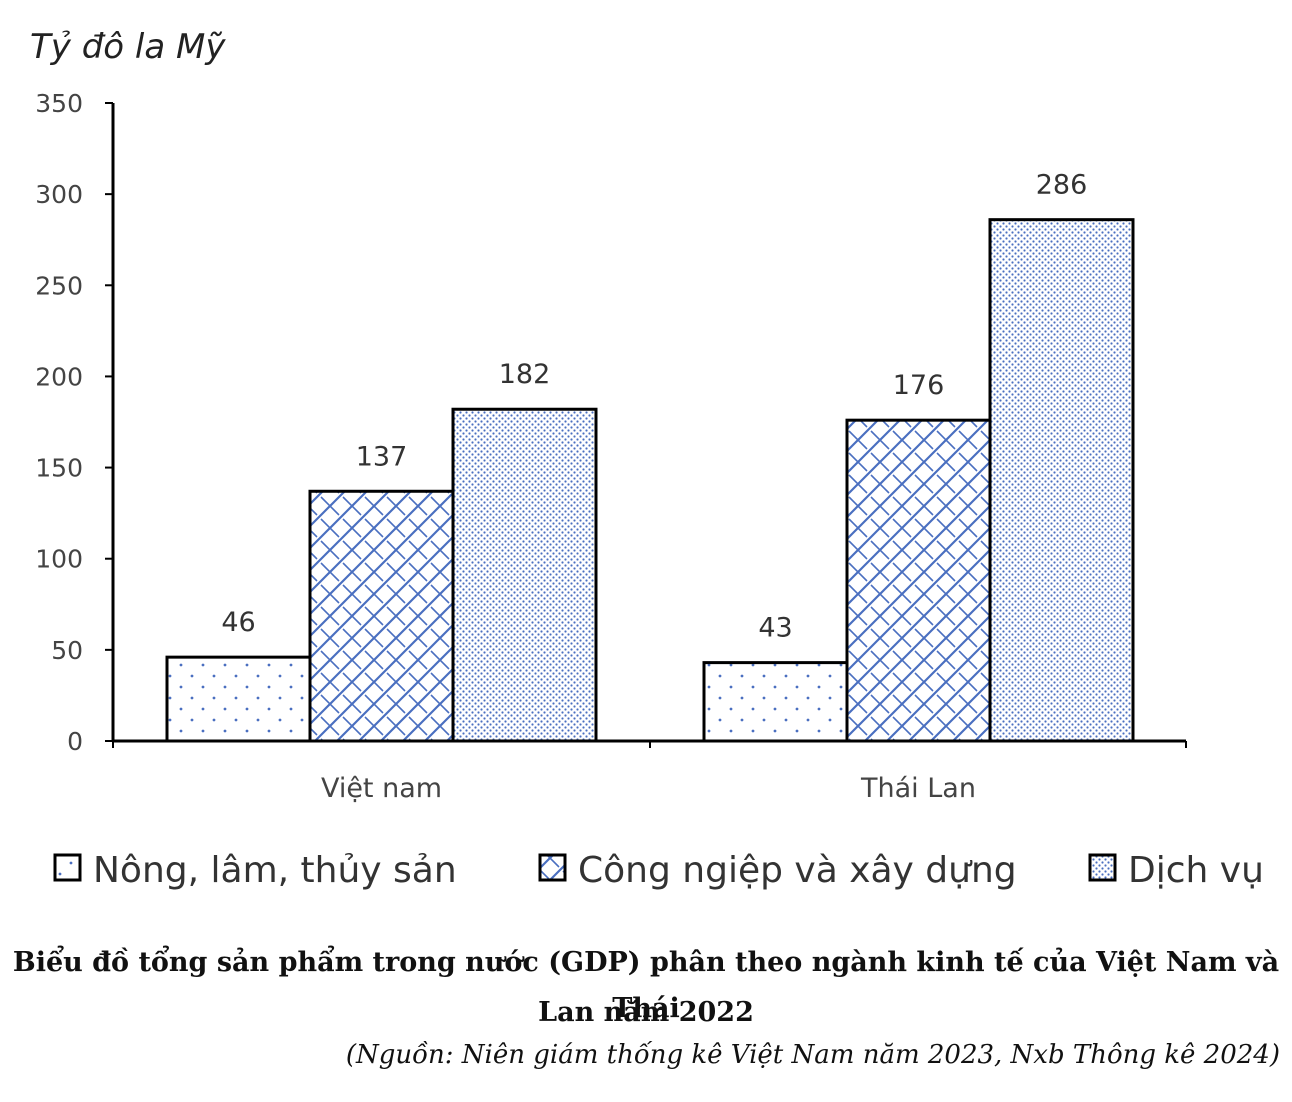 The image size is (1292, 1102). What do you see at coordinates (59, 103) in the screenshot?
I see `y-tick-label: 350` at bounding box center [59, 103].